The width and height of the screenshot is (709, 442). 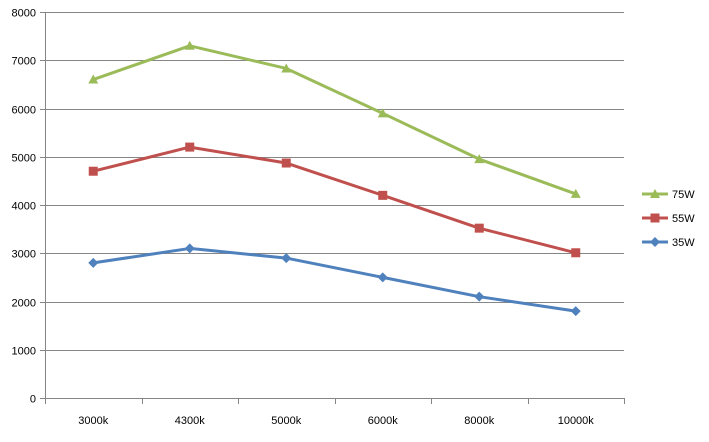 I want to click on legend-item-55W: 55W, so click(x=668, y=219).